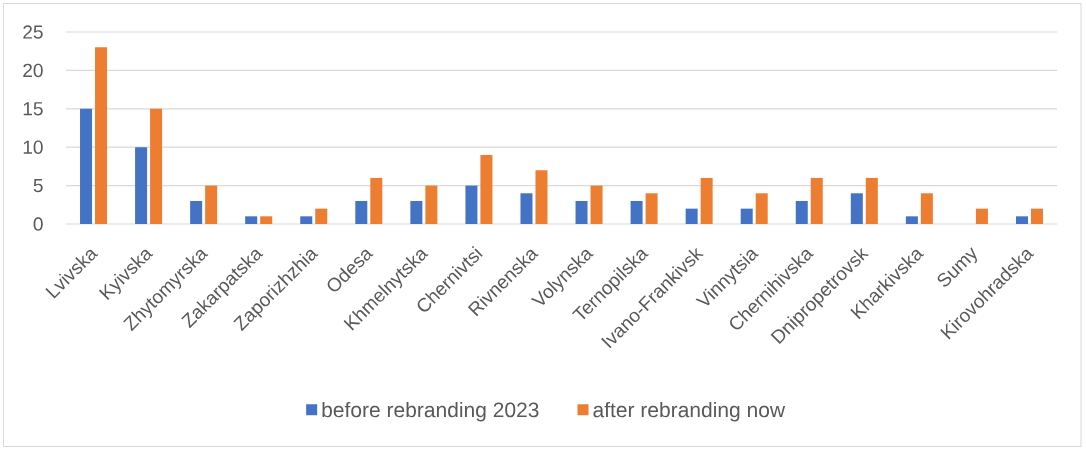 The image size is (1086, 450). What do you see at coordinates (38, 224) in the screenshot?
I see `y-tick-label: 0` at bounding box center [38, 224].